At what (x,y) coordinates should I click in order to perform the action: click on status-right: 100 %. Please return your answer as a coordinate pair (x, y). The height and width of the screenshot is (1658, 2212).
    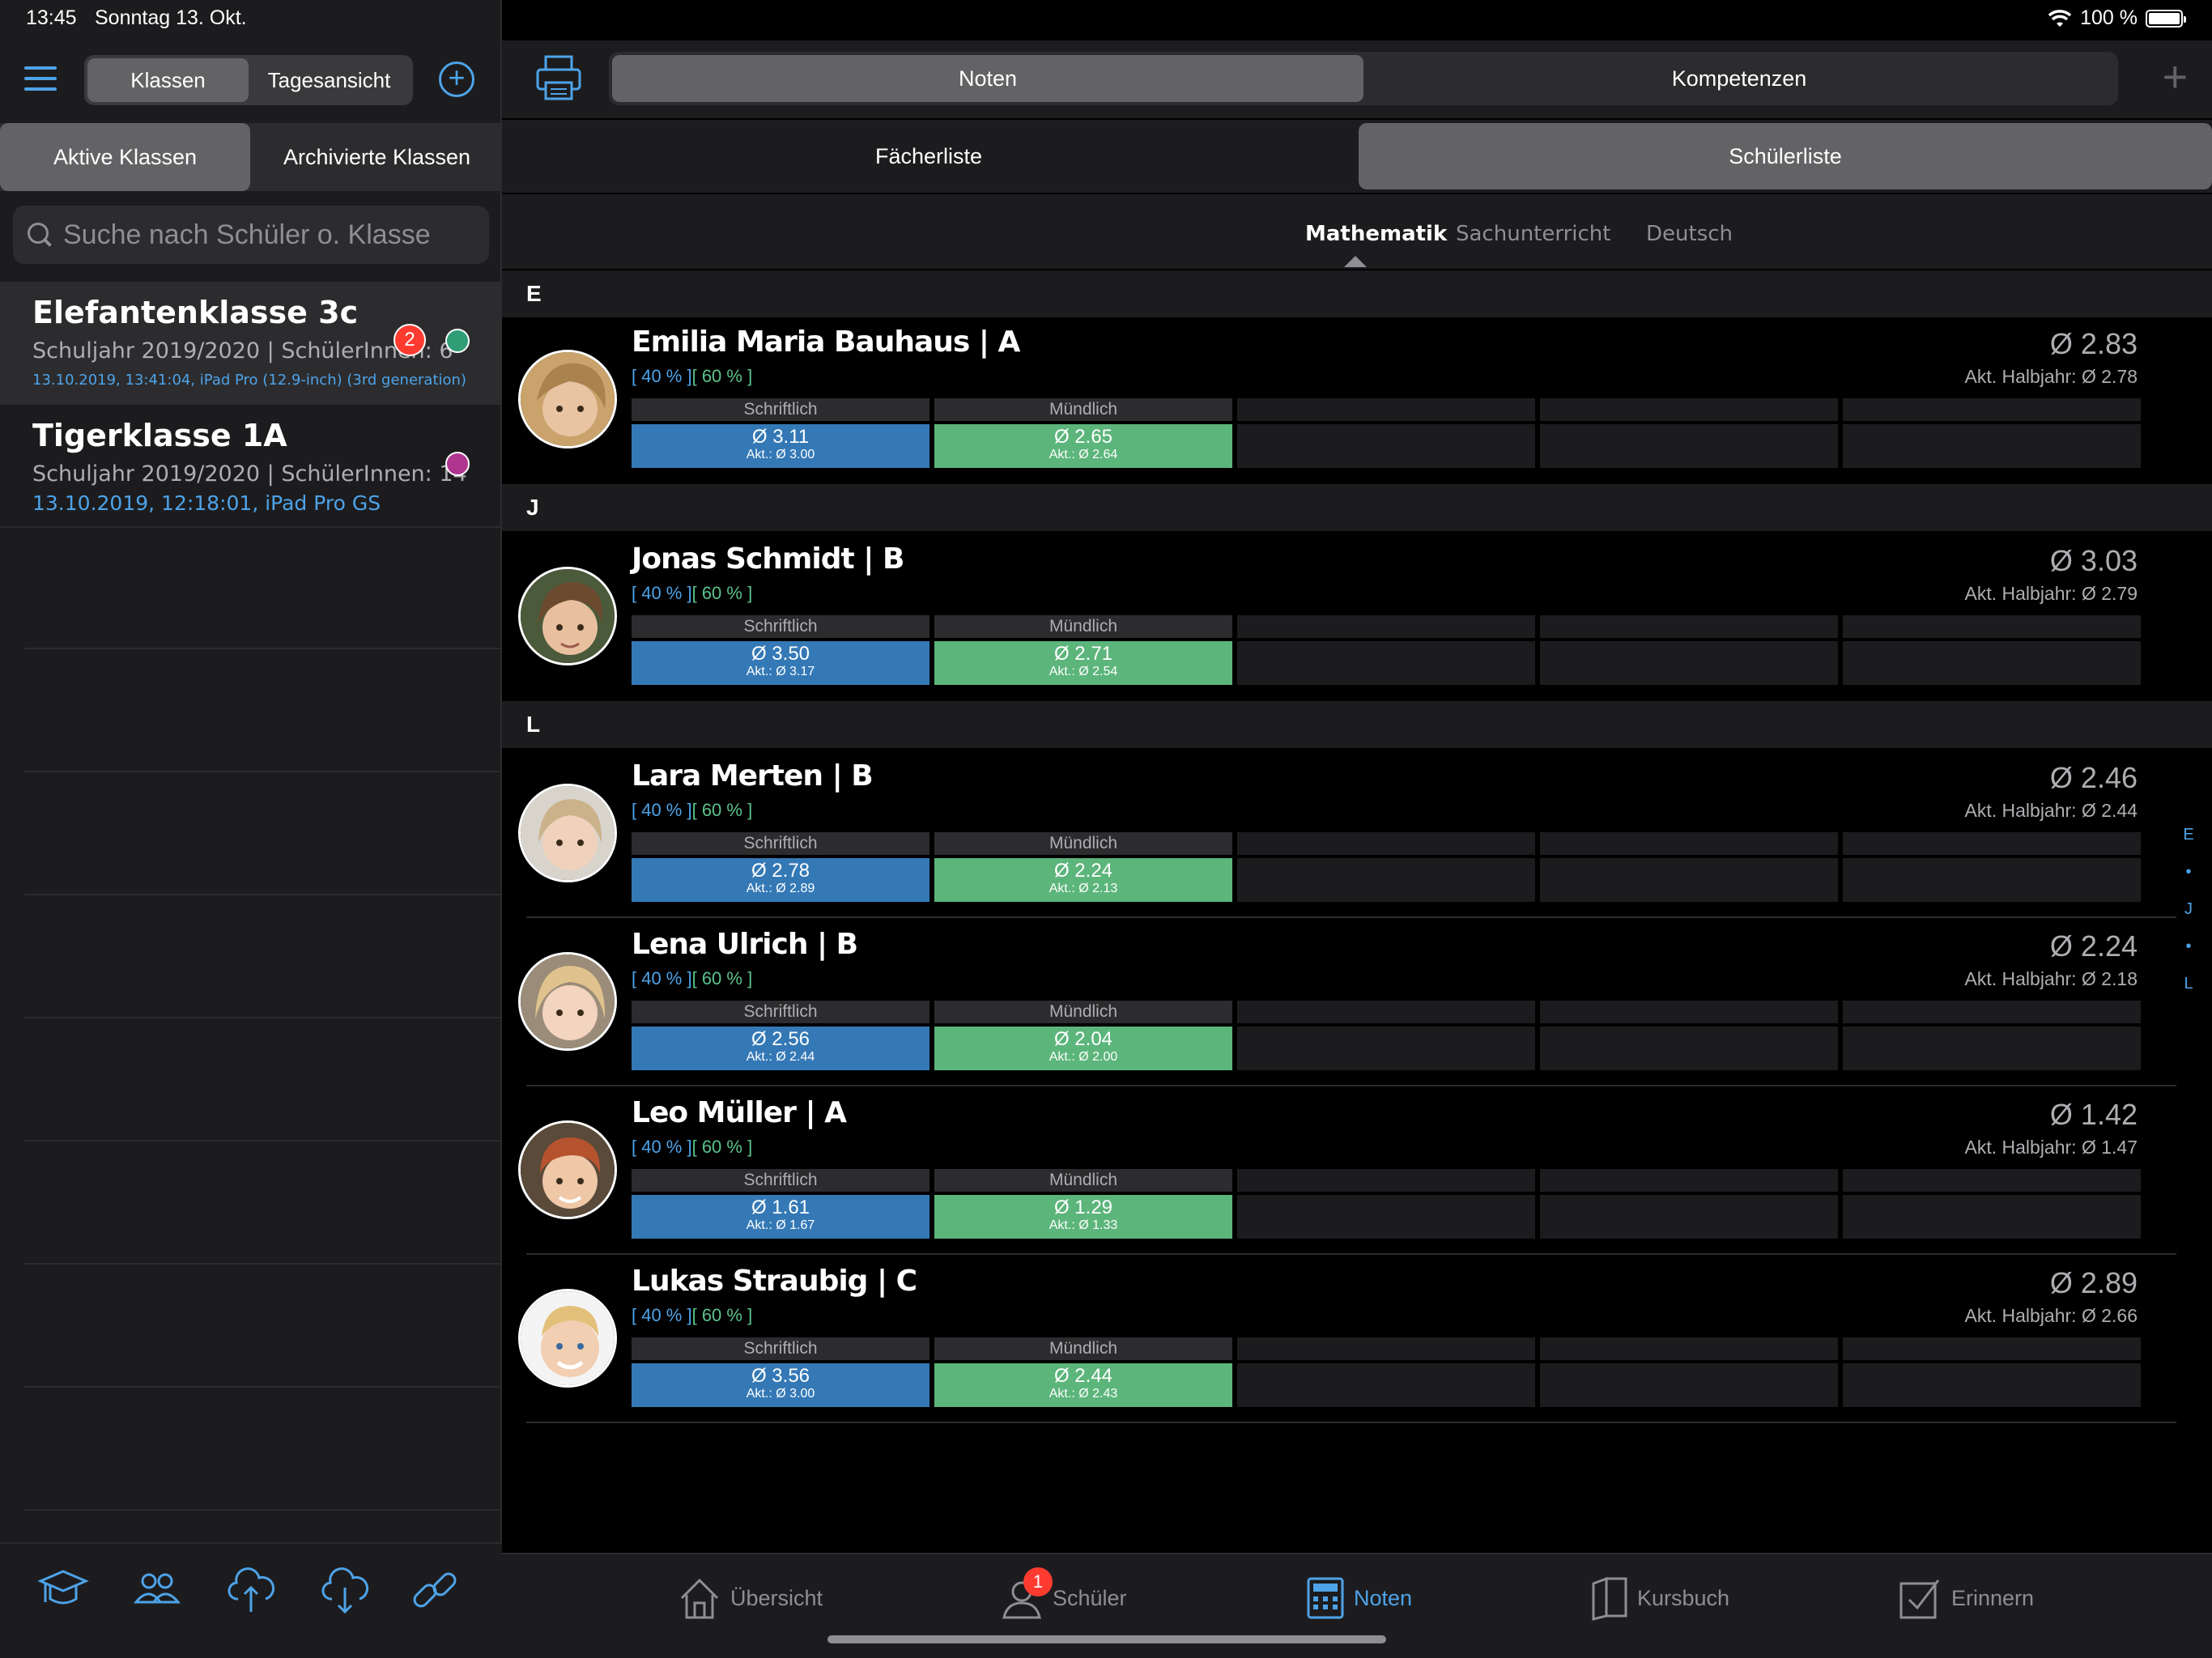
    Looking at the image, I should click on (2117, 18).